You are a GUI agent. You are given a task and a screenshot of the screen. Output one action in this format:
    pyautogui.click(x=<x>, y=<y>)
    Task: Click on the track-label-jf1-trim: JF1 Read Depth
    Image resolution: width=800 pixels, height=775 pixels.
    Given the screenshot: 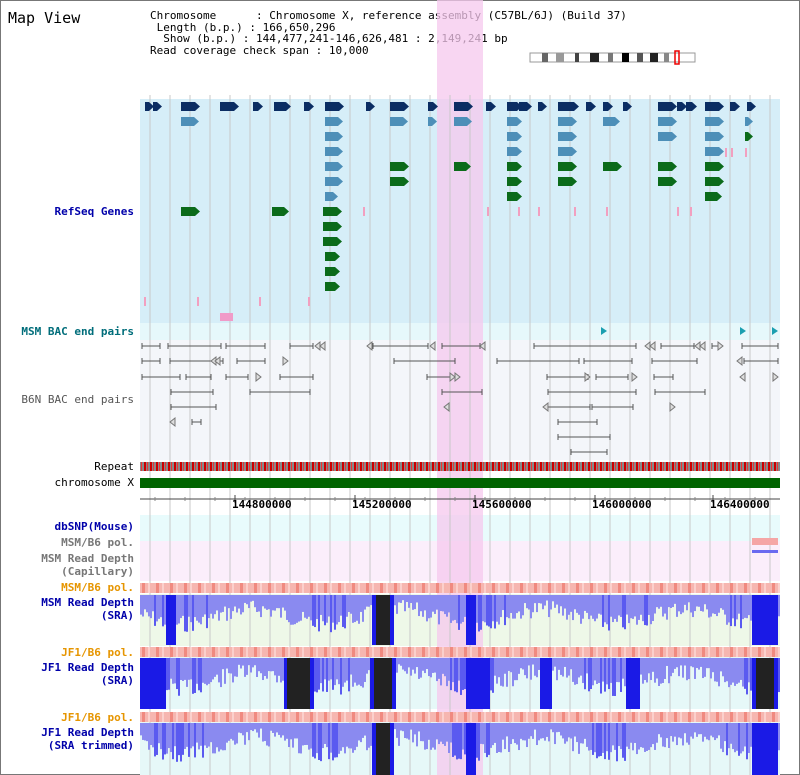 What is the action you would take?
    pyautogui.click(x=87, y=732)
    